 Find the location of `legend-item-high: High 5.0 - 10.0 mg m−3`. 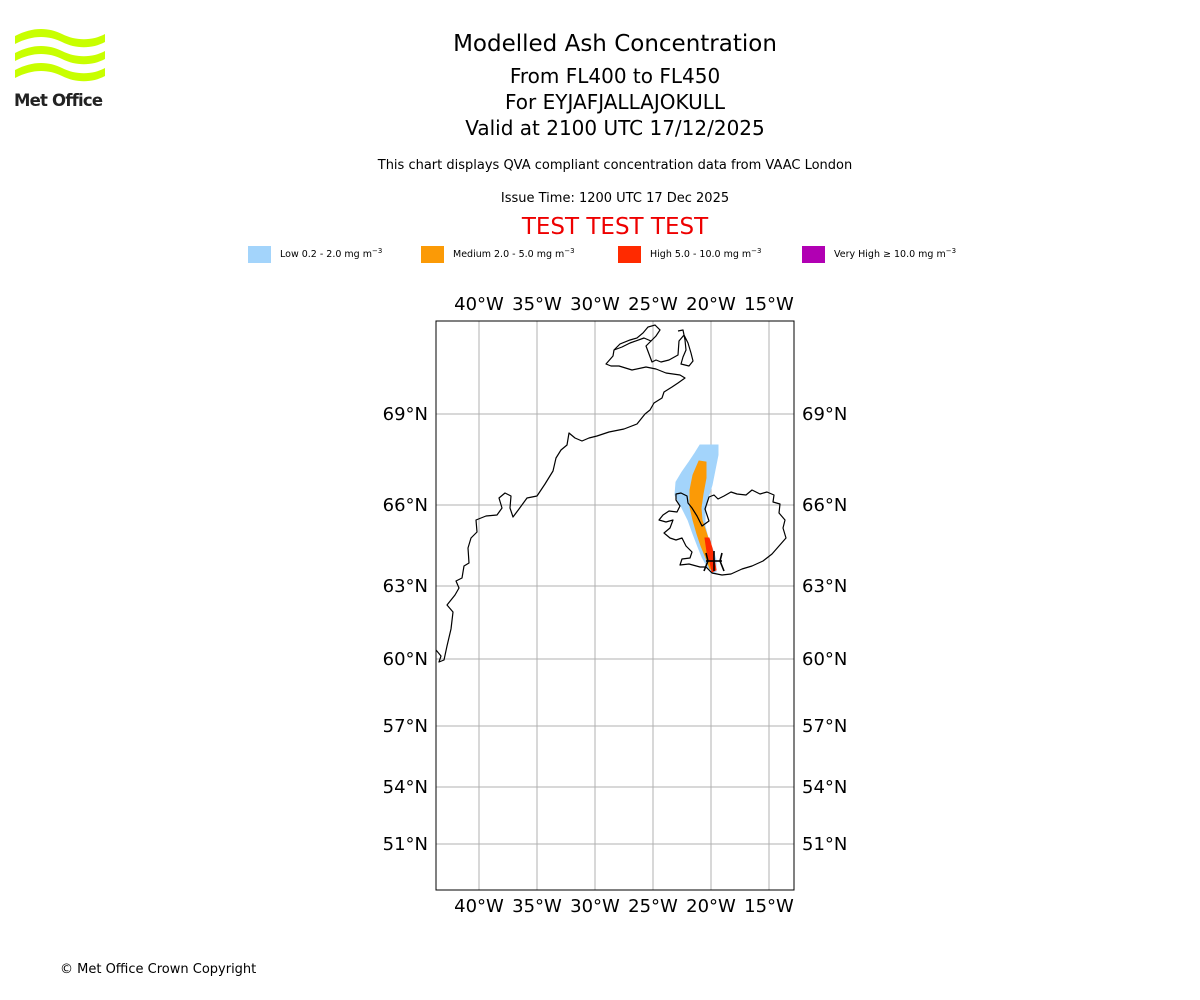

legend-item-high: High 5.0 - 10.0 mg m−3 is located at coordinates (690, 254).